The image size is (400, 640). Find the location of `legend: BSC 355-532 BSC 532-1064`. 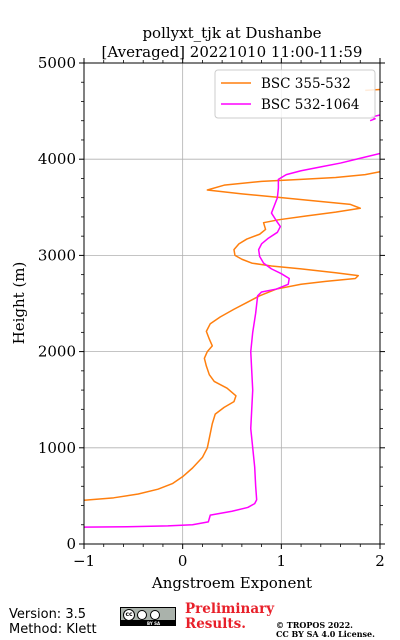

legend: BSC 355-532 BSC 532-1064 is located at coordinates (295, 94).